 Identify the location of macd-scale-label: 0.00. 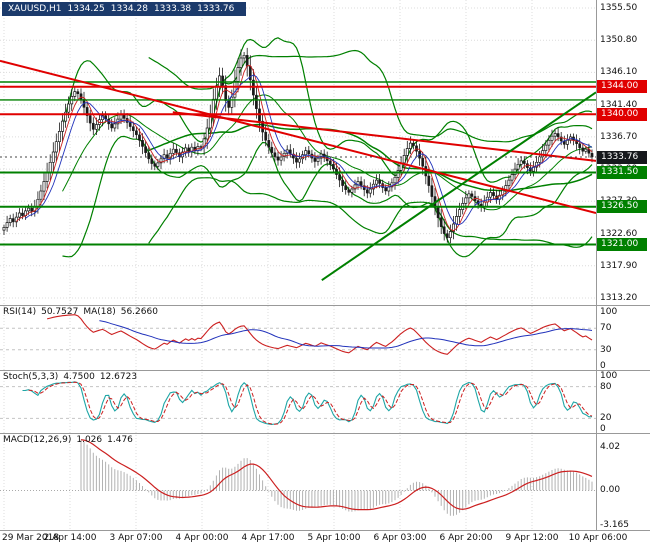
(610, 490).